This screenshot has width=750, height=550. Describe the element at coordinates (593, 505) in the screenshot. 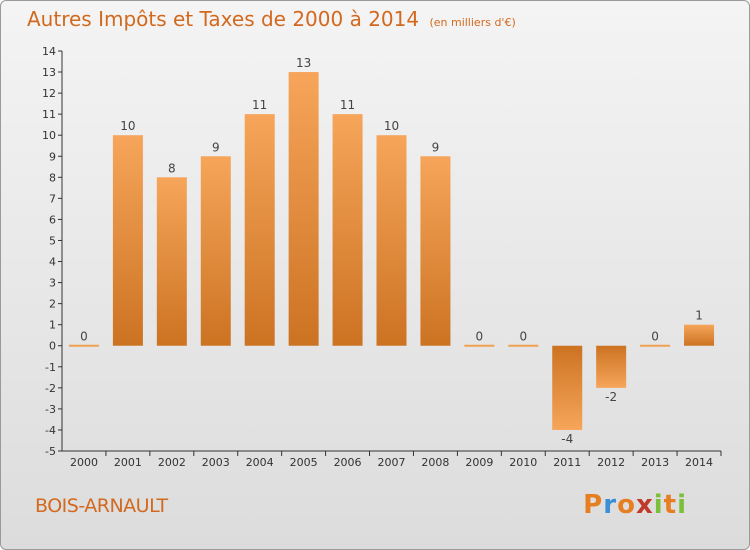

I see `logo-letter: P` at that location.